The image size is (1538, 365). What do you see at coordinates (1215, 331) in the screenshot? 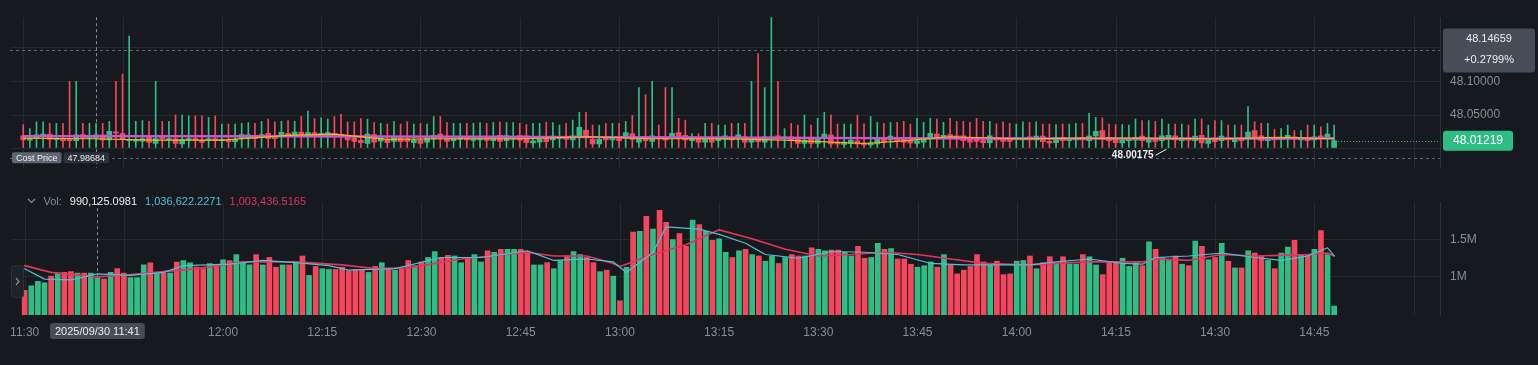
I see `x-tick-label: 14:30` at bounding box center [1215, 331].